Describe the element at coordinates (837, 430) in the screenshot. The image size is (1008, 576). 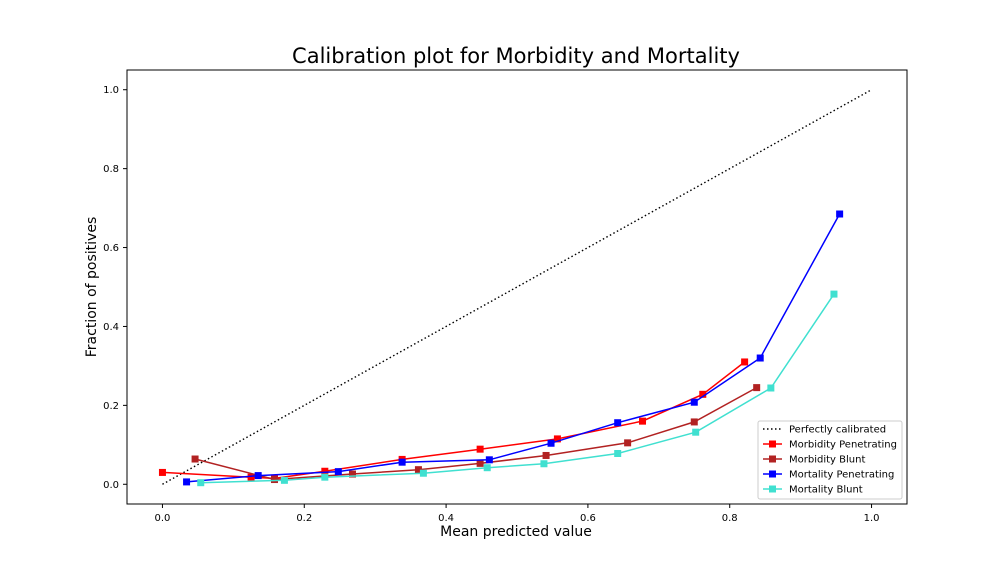
I see `legend-label: Perfectly calibrated` at that location.